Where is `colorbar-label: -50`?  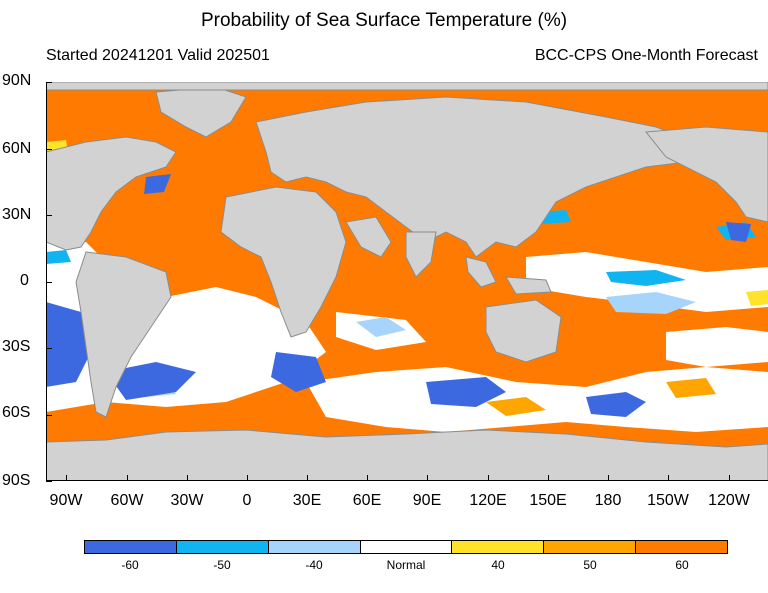
colorbar-label: -50 is located at coordinates (222, 565).